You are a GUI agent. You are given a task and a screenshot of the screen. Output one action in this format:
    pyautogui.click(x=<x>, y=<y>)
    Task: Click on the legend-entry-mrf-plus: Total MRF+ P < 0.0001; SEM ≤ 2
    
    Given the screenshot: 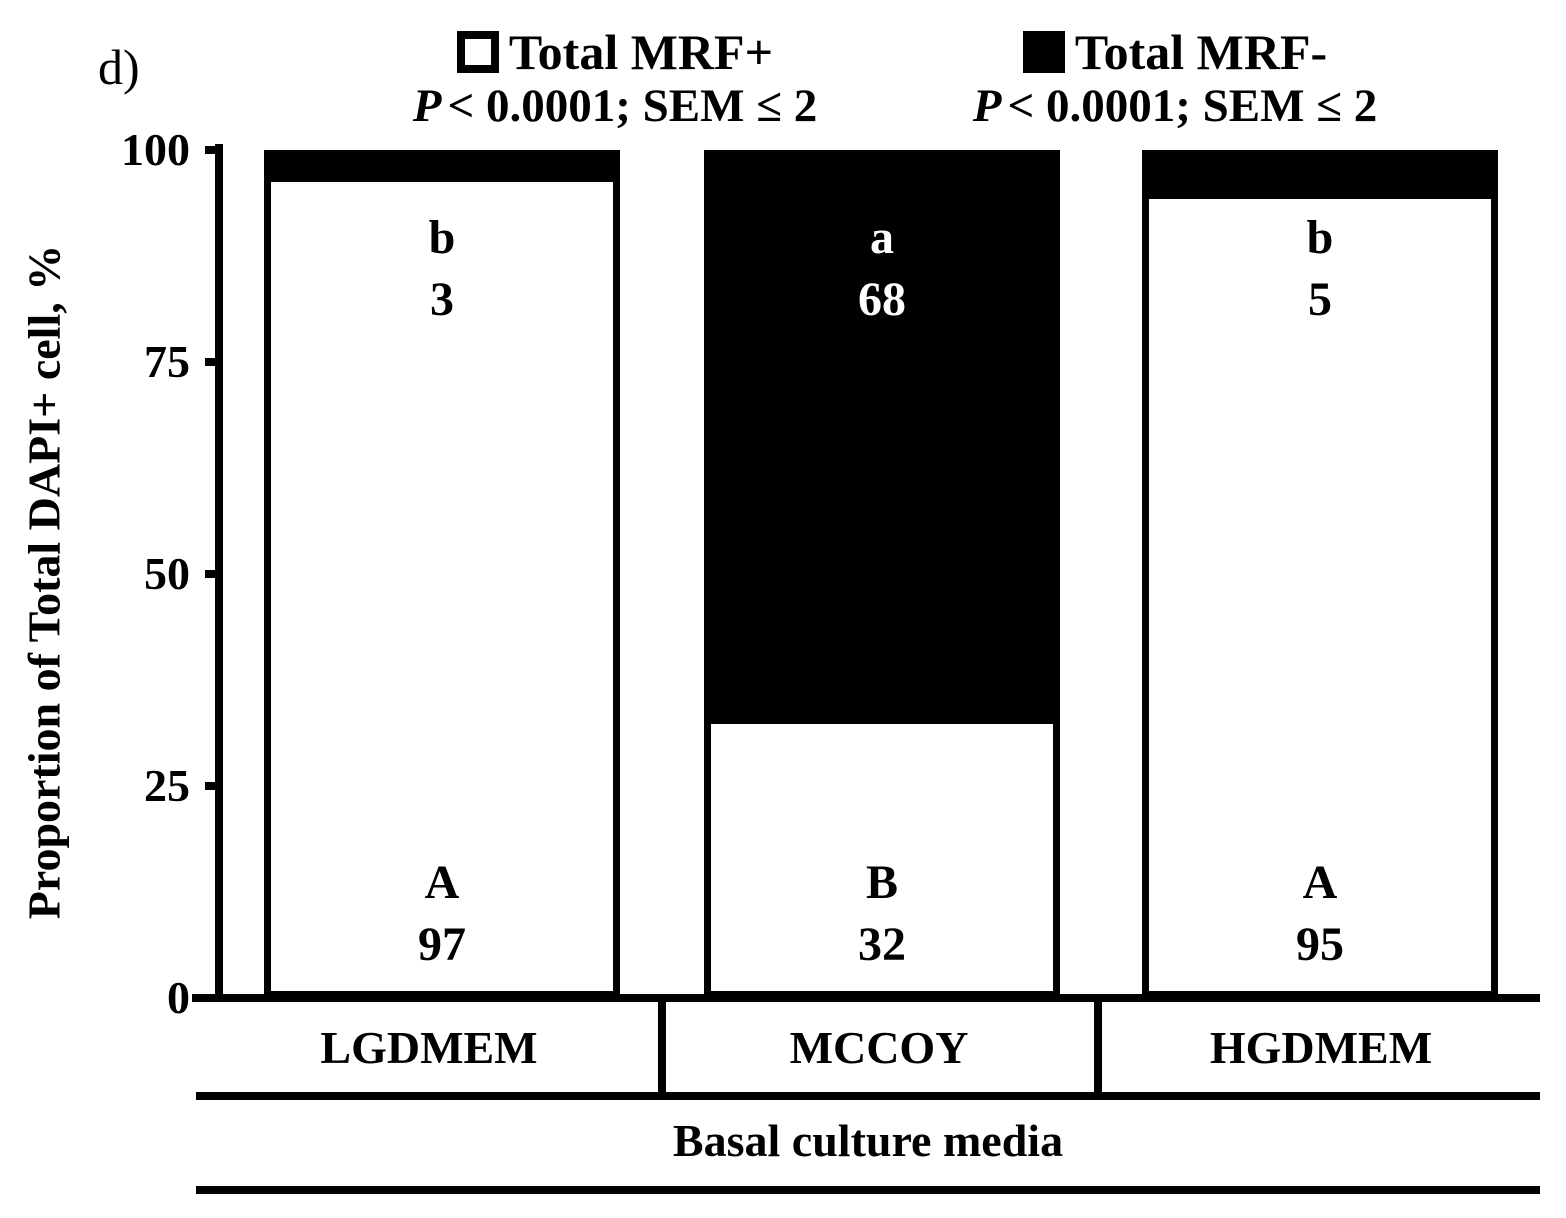 What is the action you would take?
    pyautogui.click(x=615, y=78)
    